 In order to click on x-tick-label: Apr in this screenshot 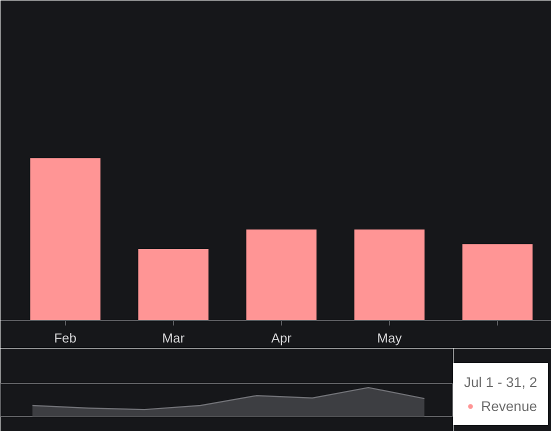, I will do `click(281, 338)`.